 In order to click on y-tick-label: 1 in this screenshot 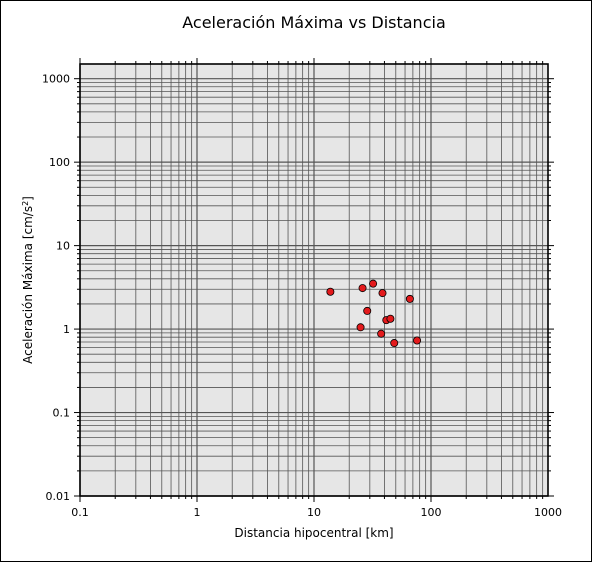, I will do `click(66, 329)`.